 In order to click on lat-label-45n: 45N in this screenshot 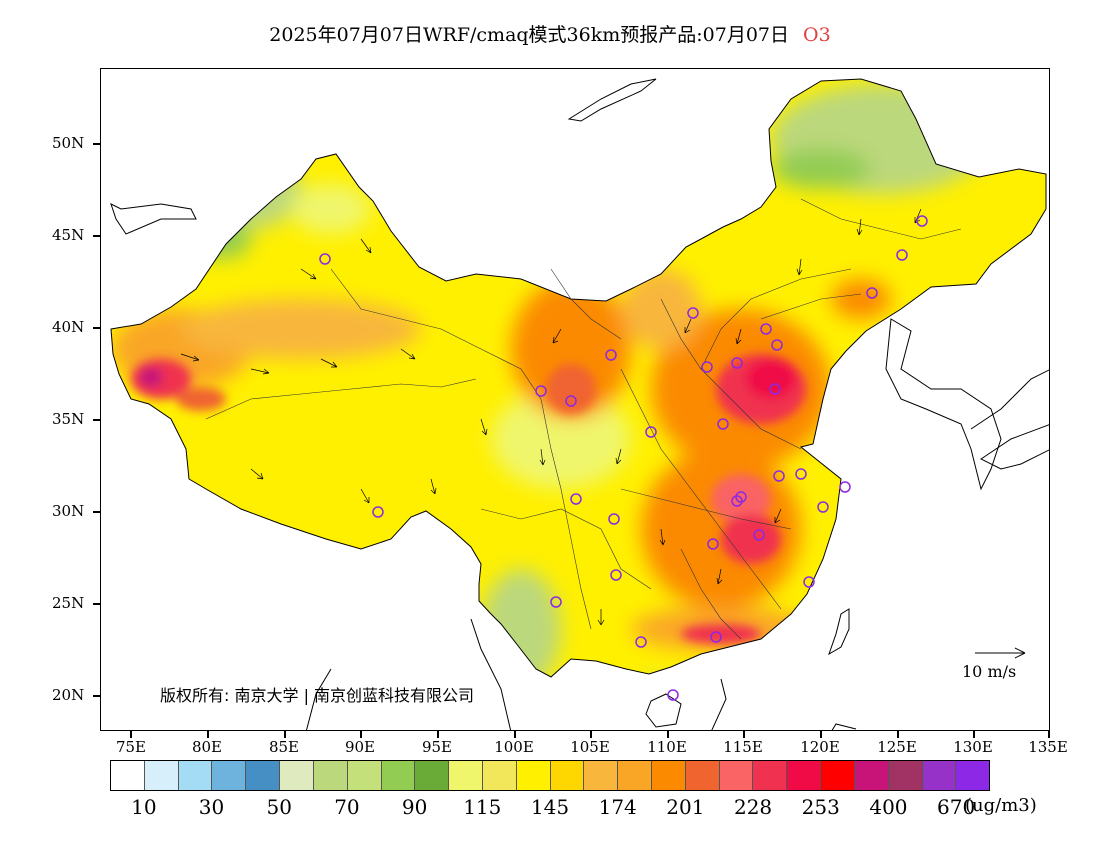, I will do `click(68, 235)`.